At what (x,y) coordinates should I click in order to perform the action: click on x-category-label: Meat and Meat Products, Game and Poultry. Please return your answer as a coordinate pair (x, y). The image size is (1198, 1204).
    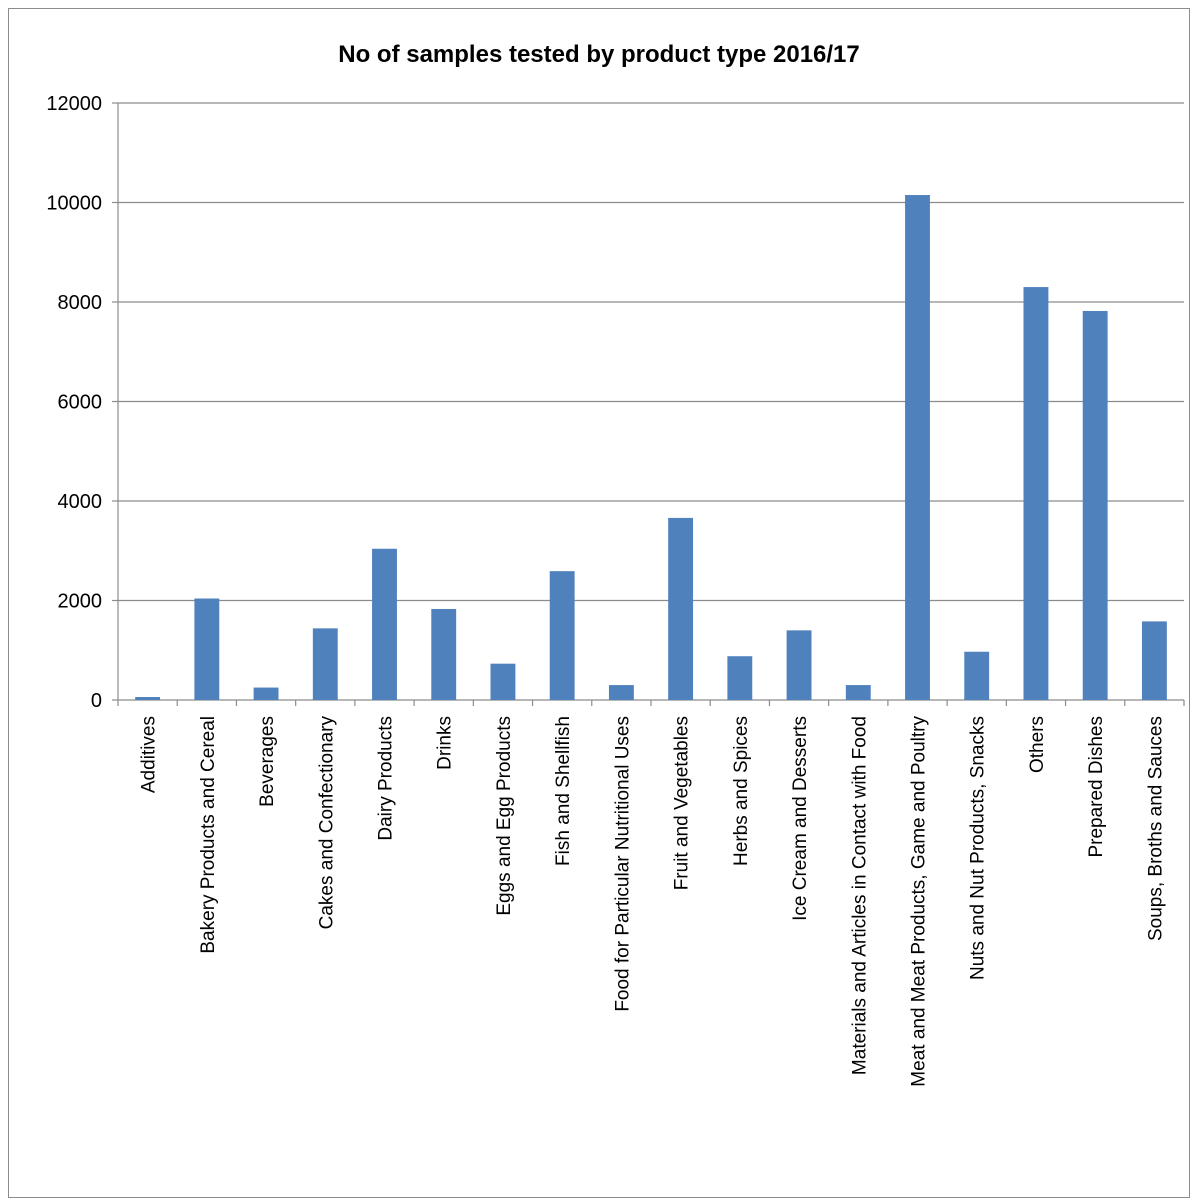
    Looking at the image, I should click on (919, 901).